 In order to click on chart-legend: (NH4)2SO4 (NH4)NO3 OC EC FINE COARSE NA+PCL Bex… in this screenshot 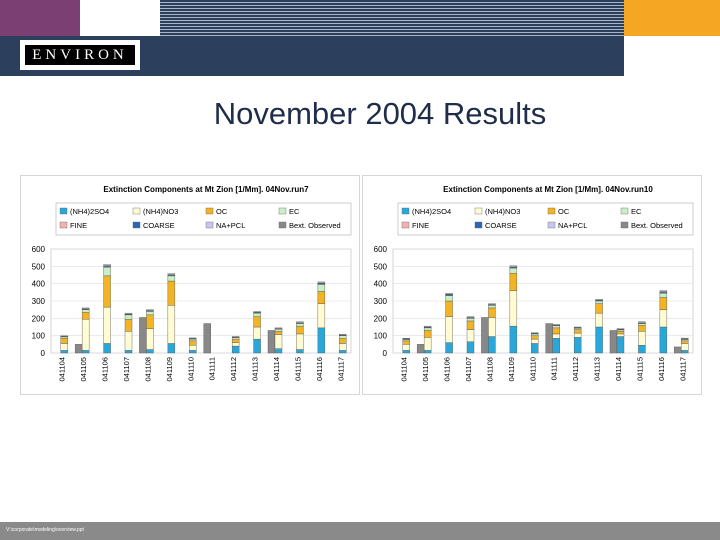, I will do `click(203, 219)`.